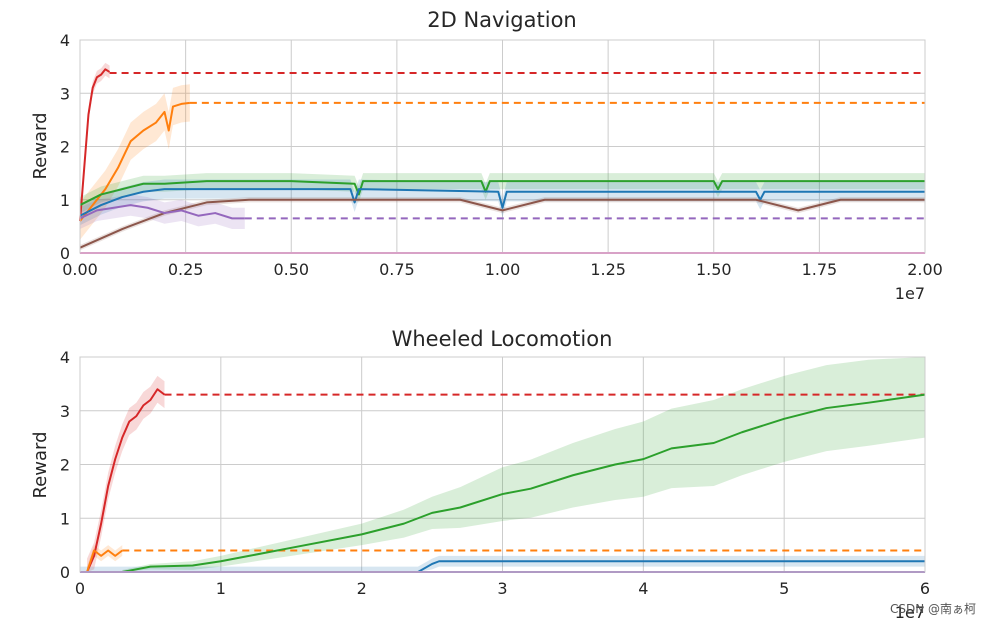  What do you see at coordinates (932, 609) in the screenshot?
I see `watermark: CSDN @南ぁ柯` at bounding box center [932, 609].